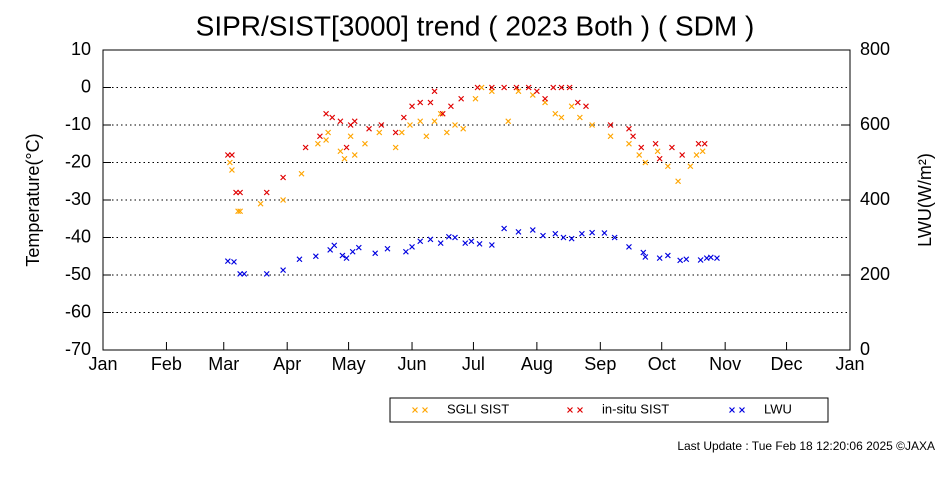 Image resolution: width=950 pixels, height=480 pixels. Describe the element at coordinates (865, 349) in the screenshot. I see `y2-tick-label: 0` at that location.